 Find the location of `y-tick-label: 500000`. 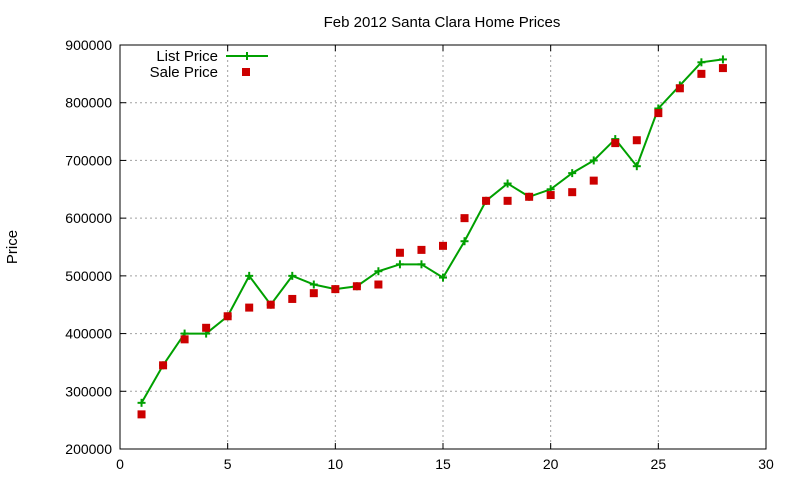

y-tick-label: 500000 is located at coordinates (88, 276).